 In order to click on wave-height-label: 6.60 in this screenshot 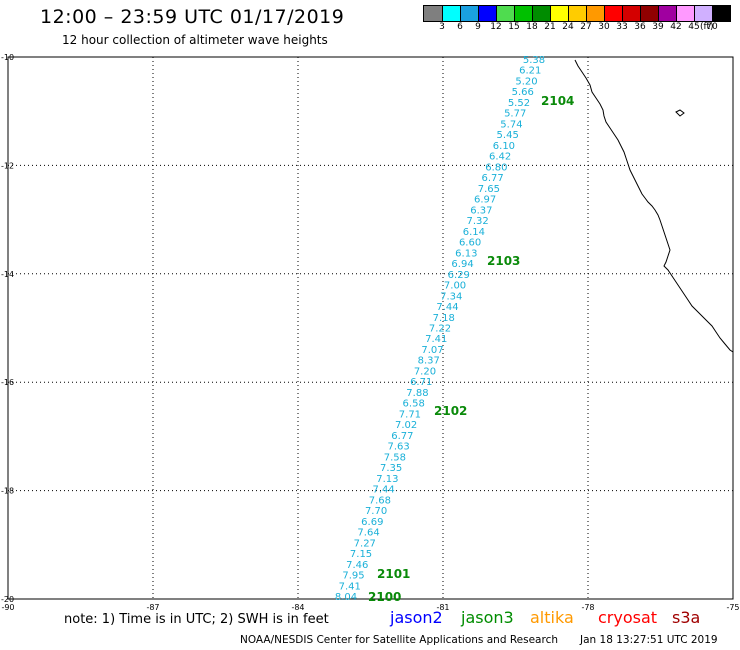, I will do `click(470, 243)`.